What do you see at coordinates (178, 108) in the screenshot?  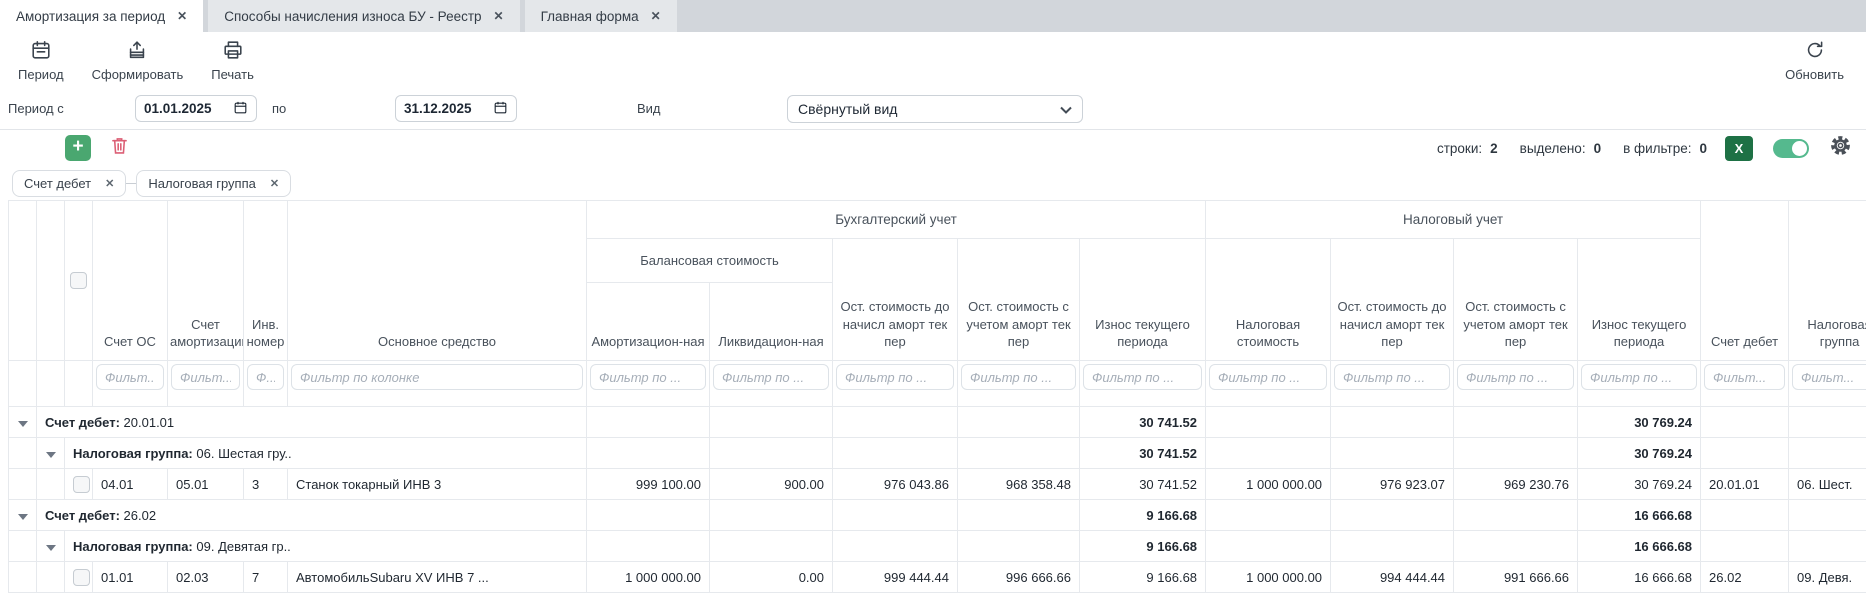 I see `period-from-value: 01.01.2025` at bounding box center [178, 108].